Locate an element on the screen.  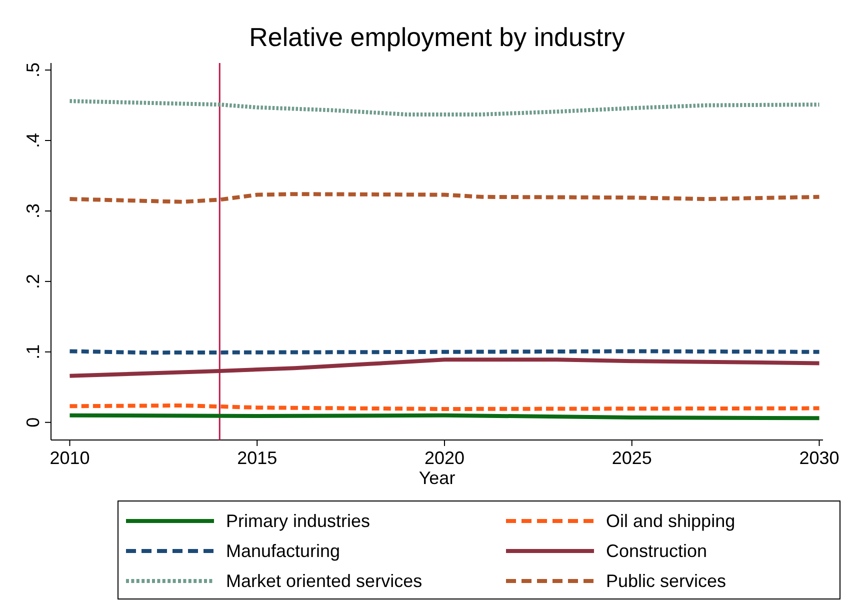
x-axis-title: Year is located at coordinates (437, 478).